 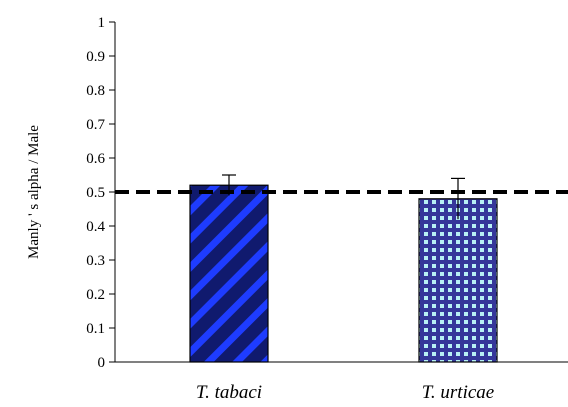 What do you see at coordinates (95, 227) in the screenshot?
I see `y-tick-label: 0.4` at bounding box center [95, 227].